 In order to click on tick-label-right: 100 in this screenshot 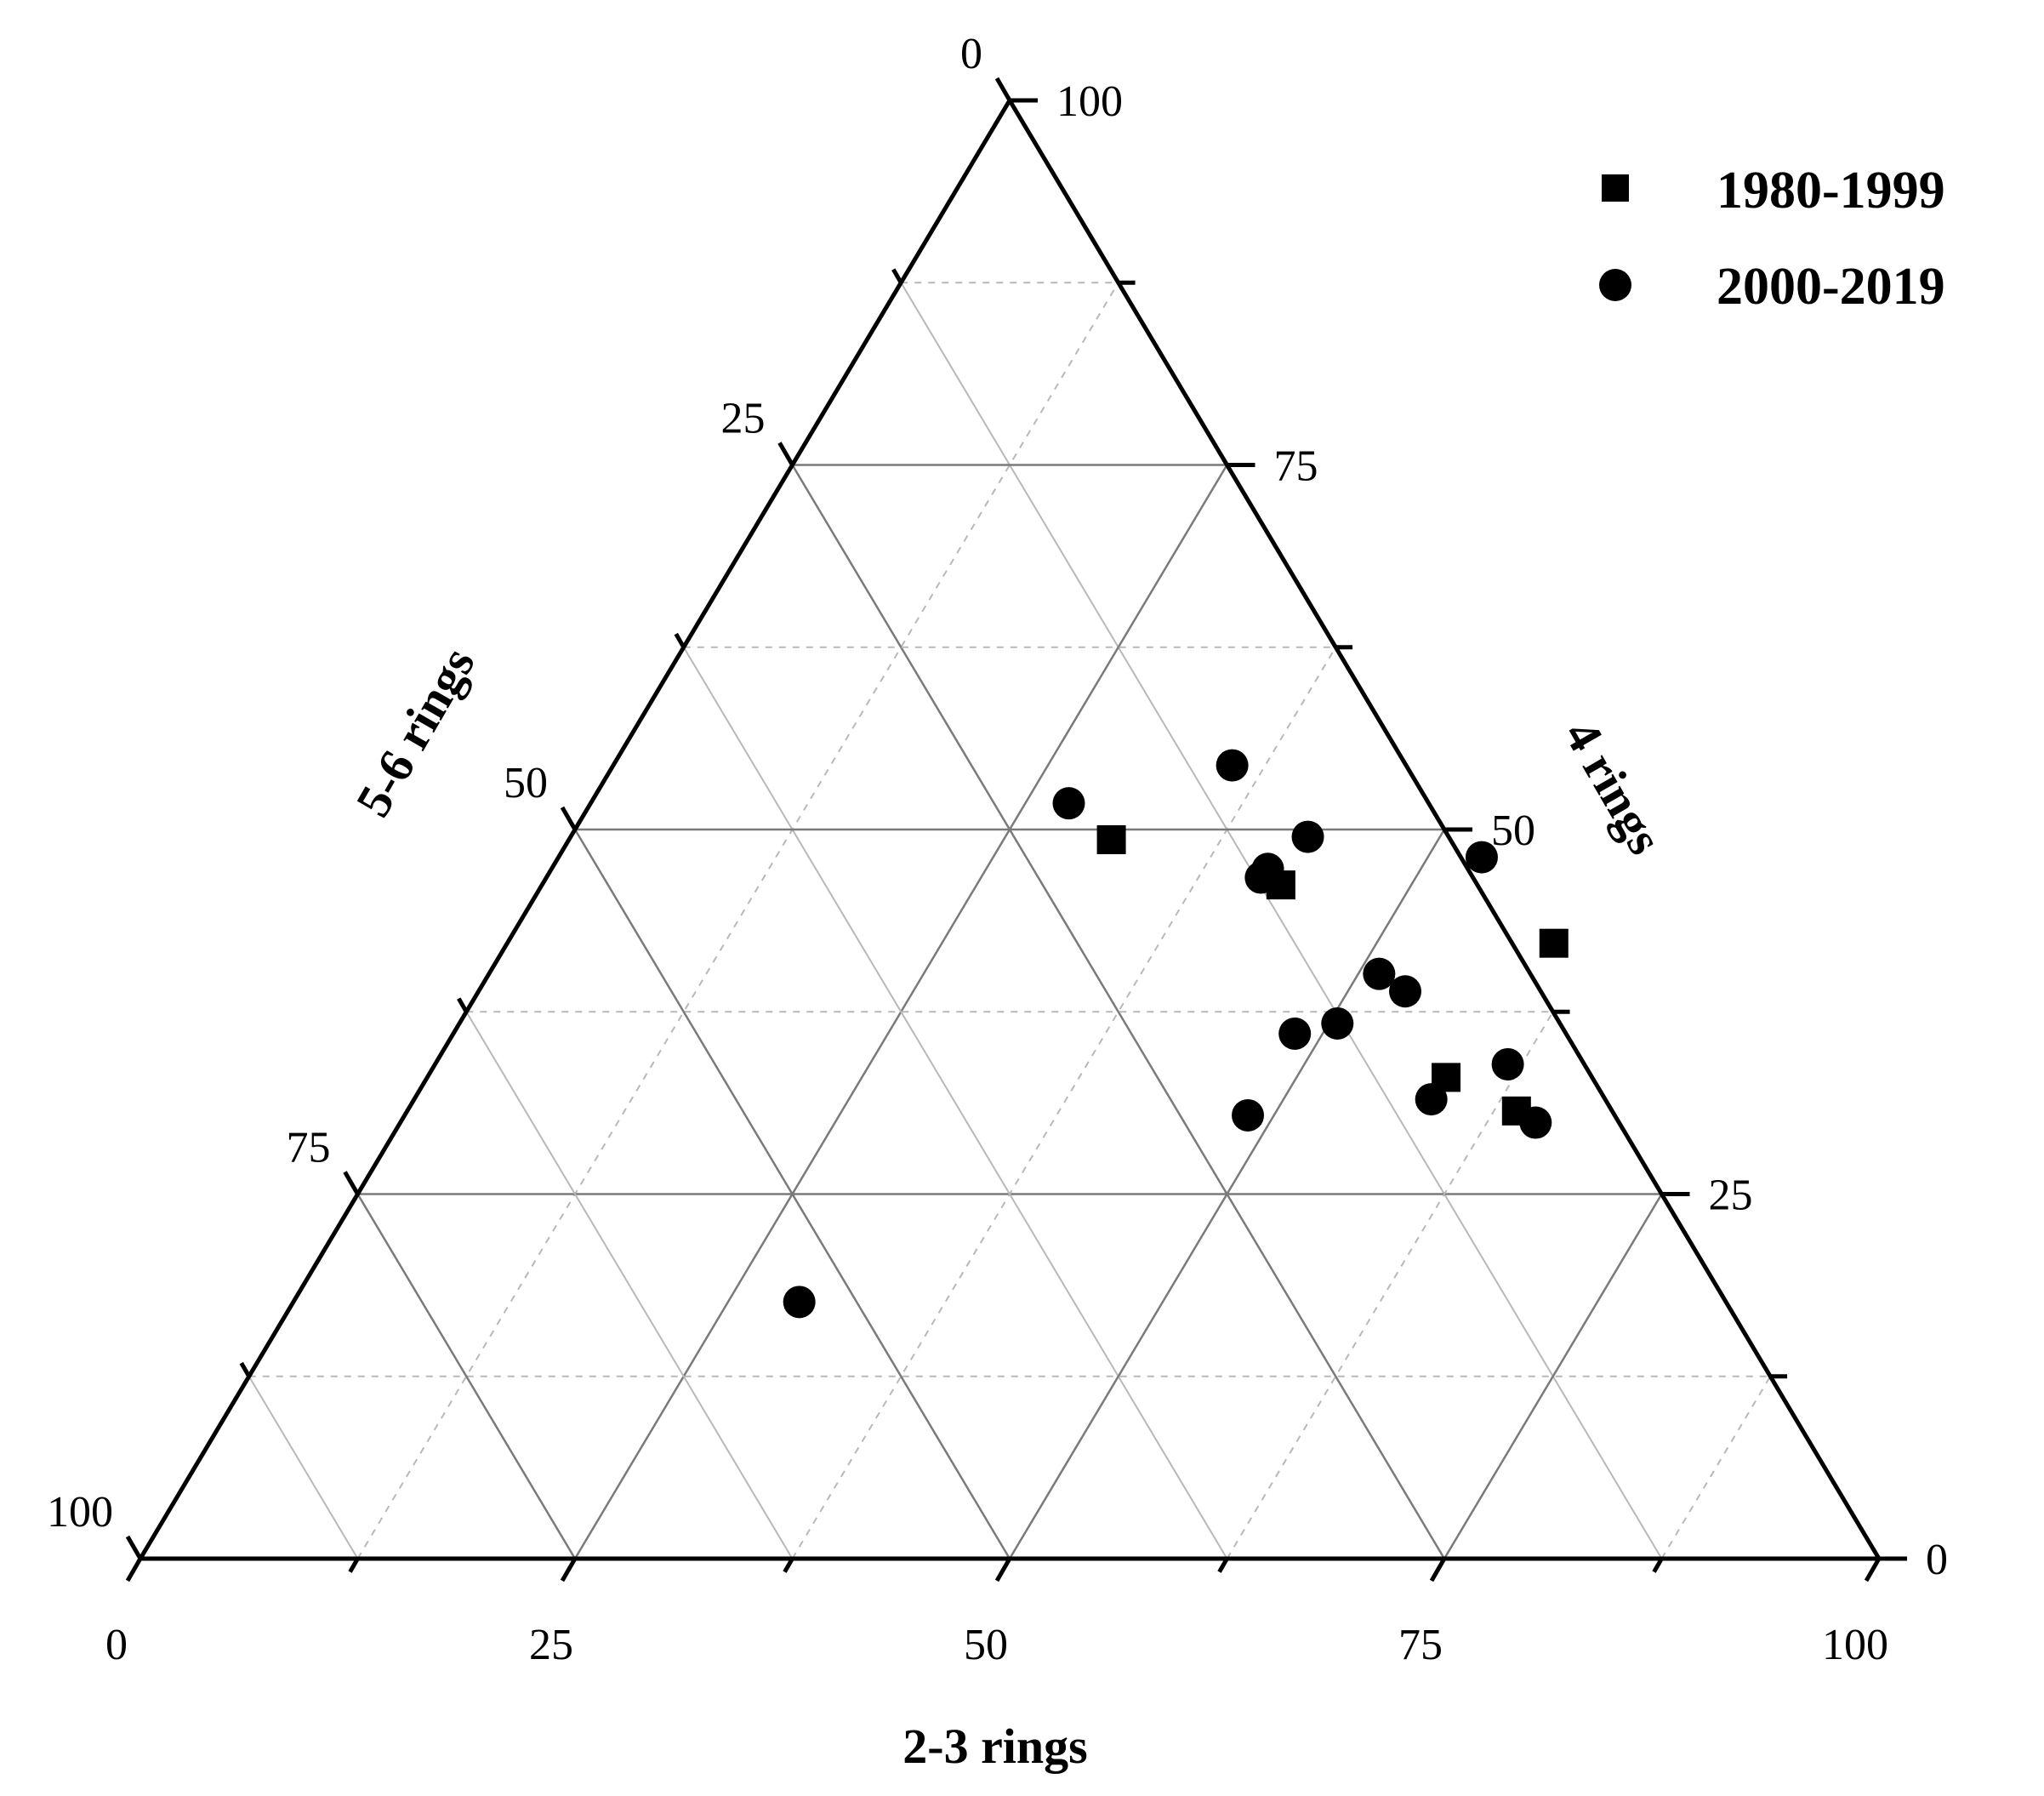, I will do `click(1089, 102)`.